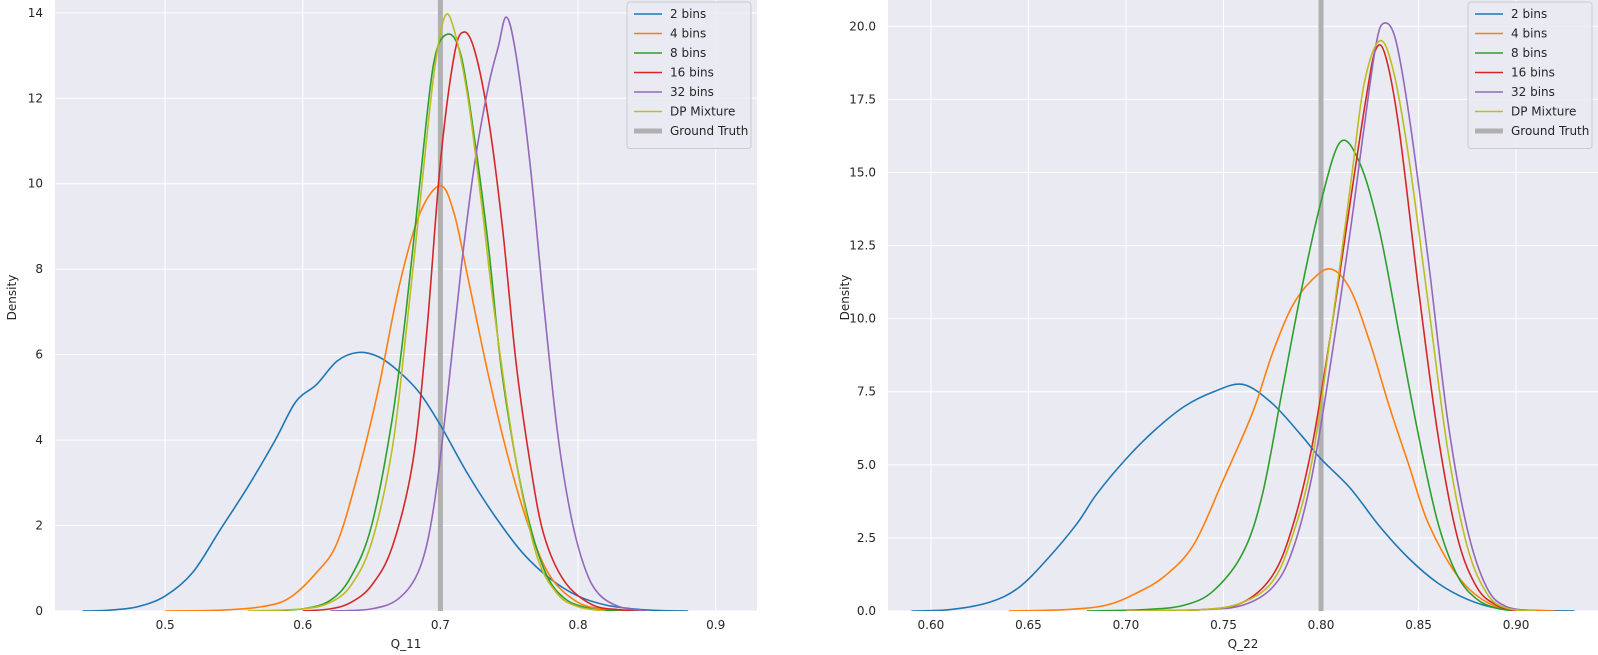  What do you see at coordinates (1126, 625) in the screenshot?
I see `x-tick-label: 0.70` at bounding box center [1126, 625].